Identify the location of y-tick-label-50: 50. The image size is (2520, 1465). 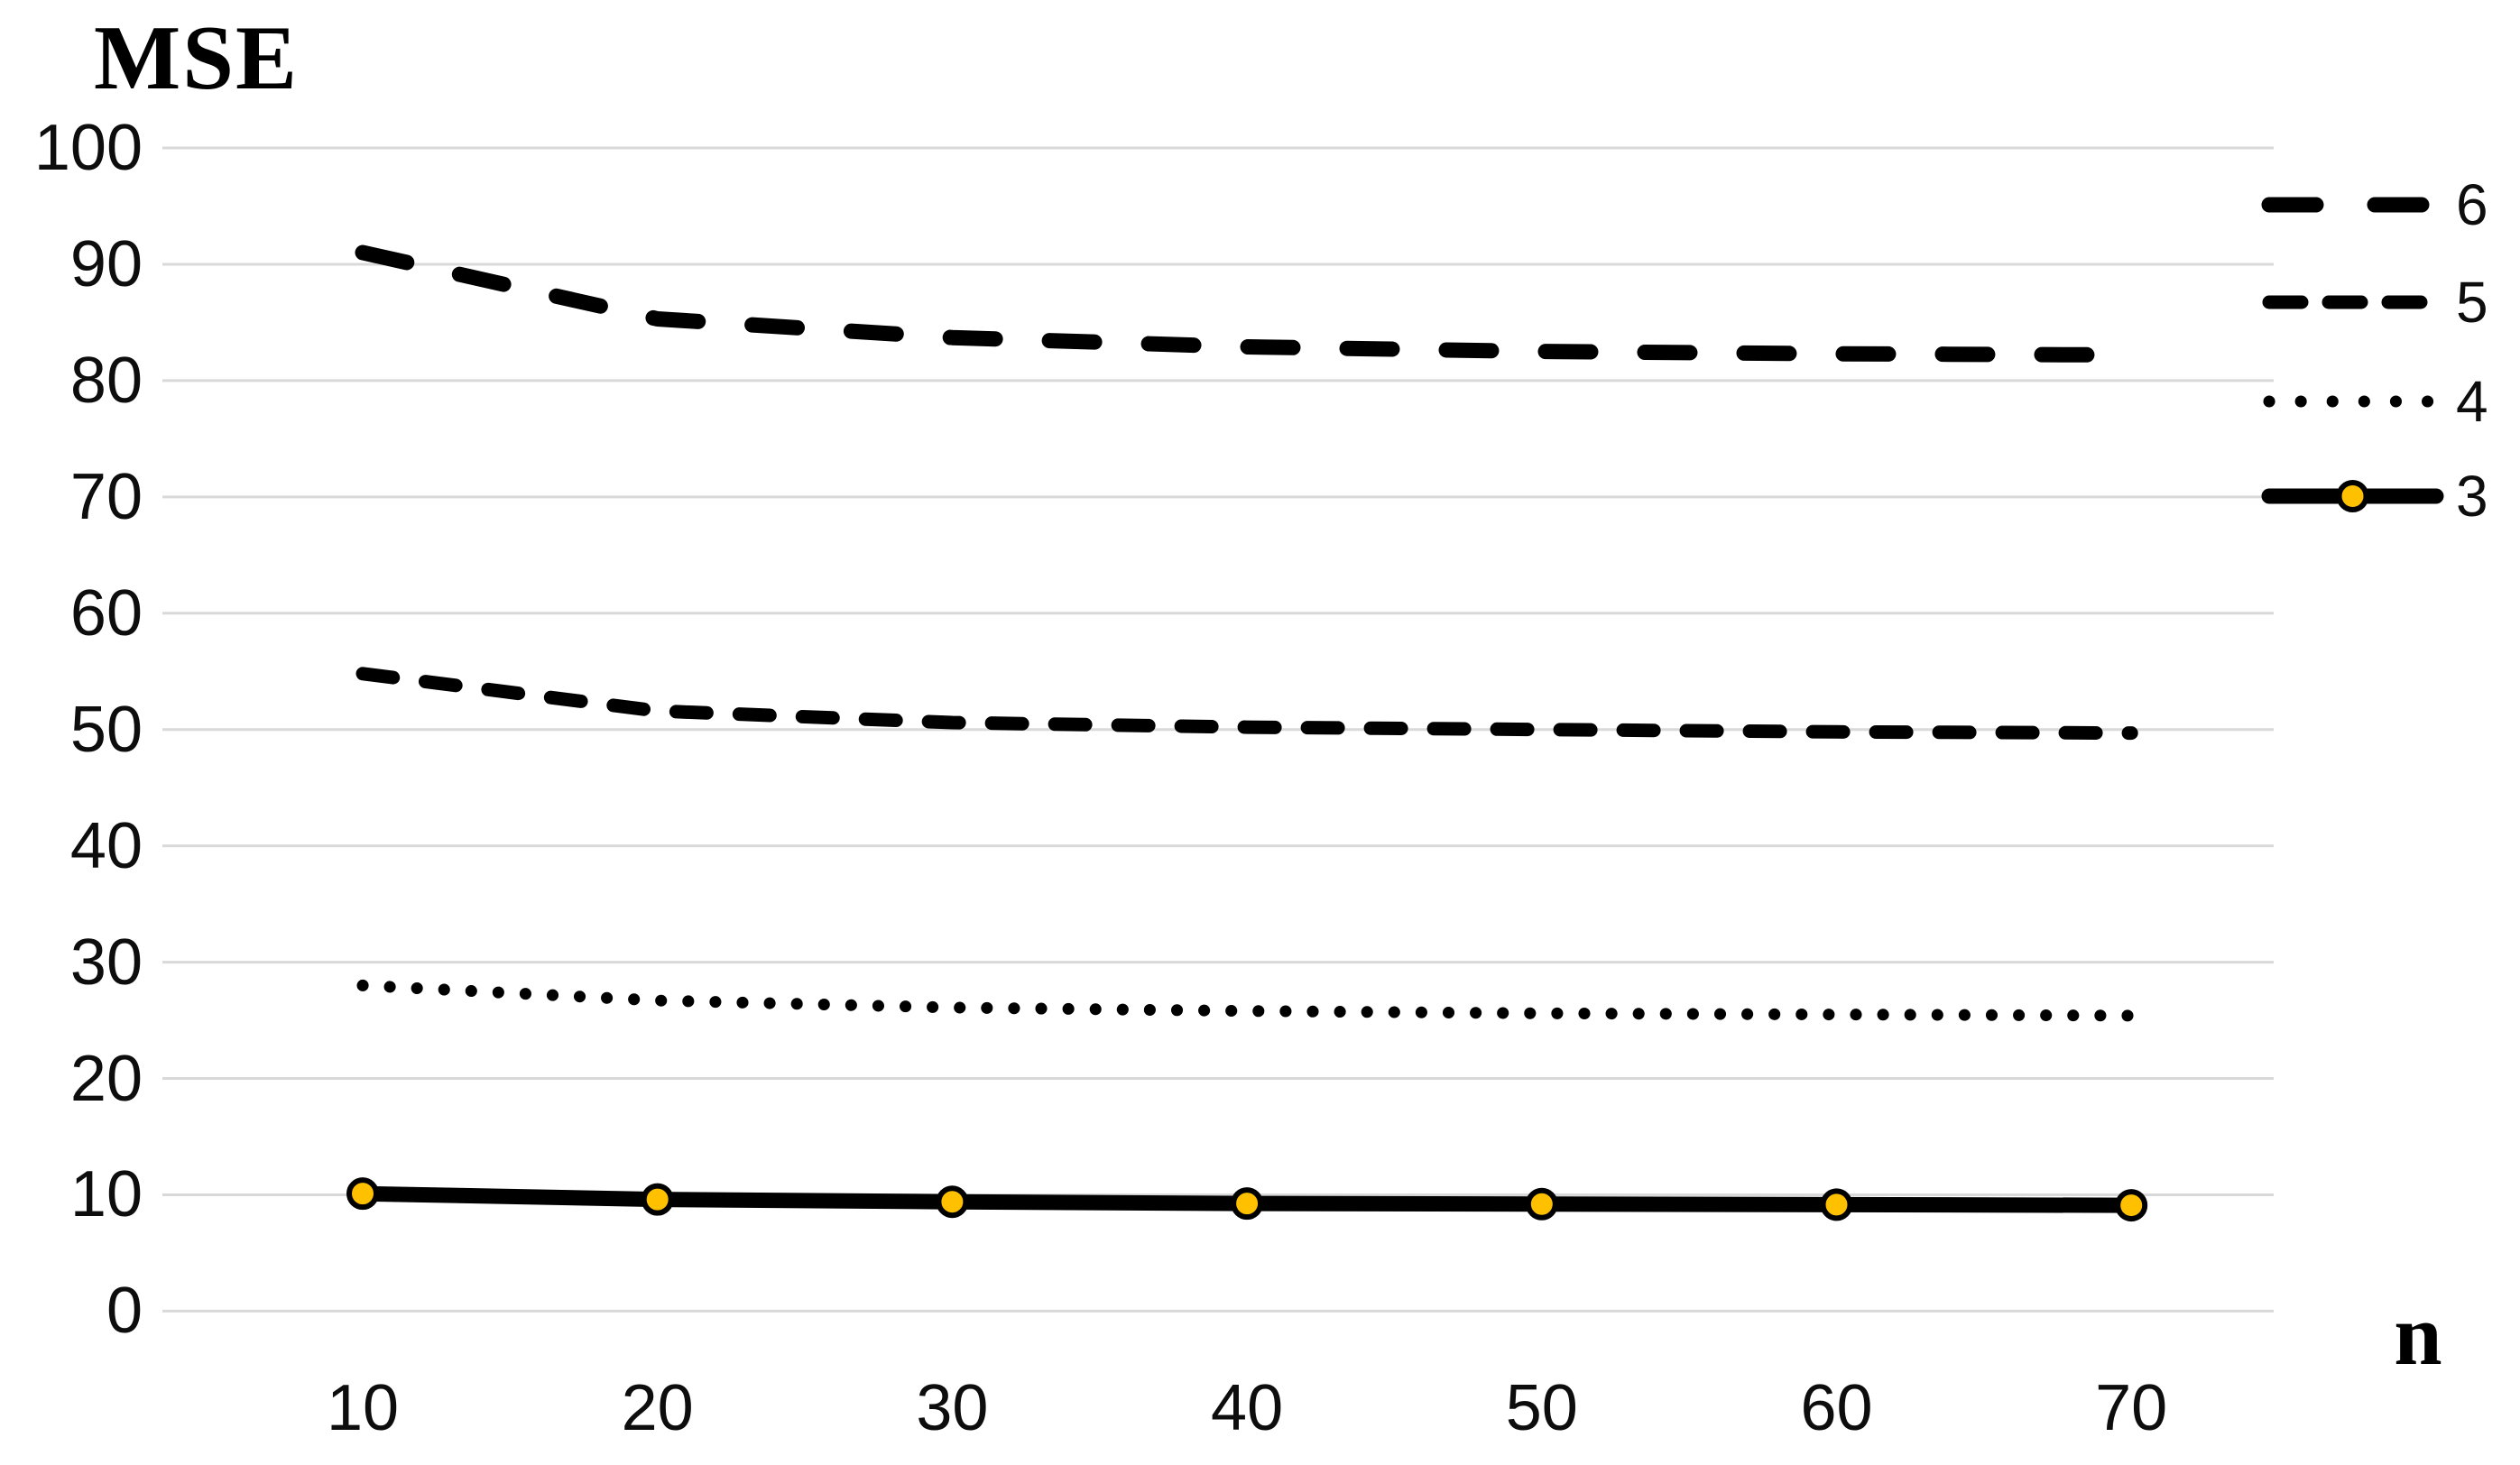
(106, 730).